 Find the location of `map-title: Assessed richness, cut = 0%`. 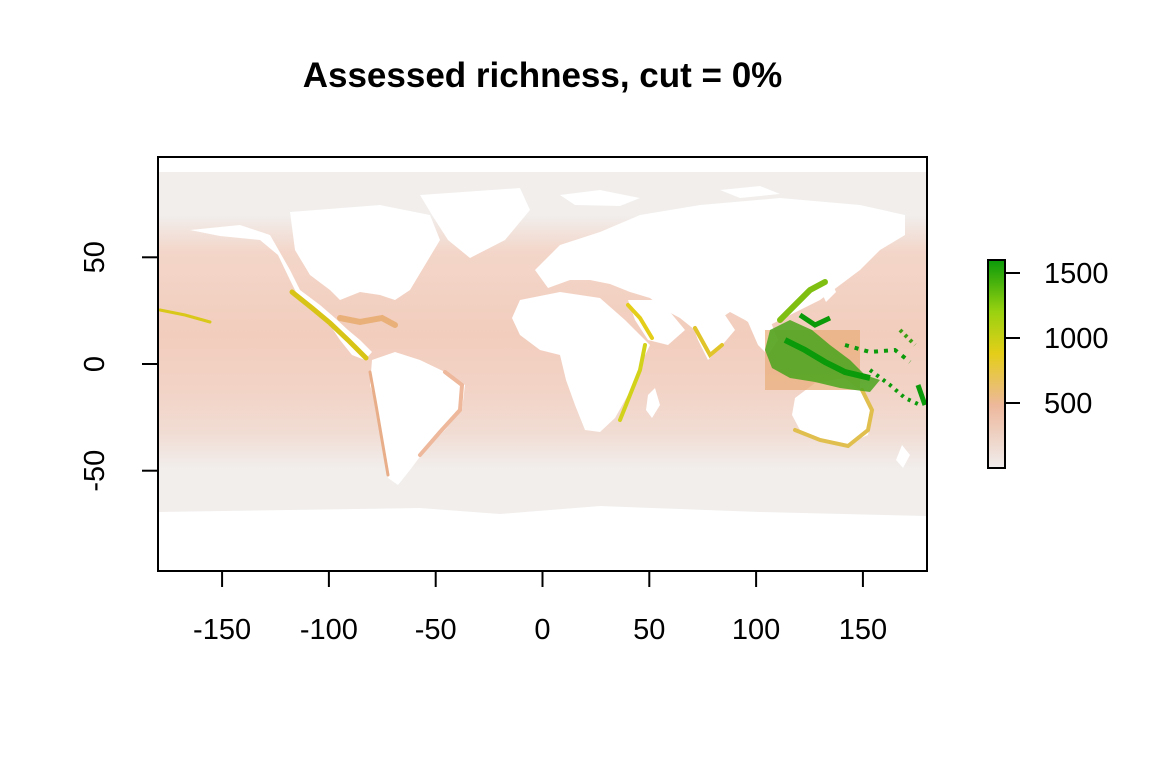

map-title: Assessed richness, cut = 0% is located at coordinates (542, 75).